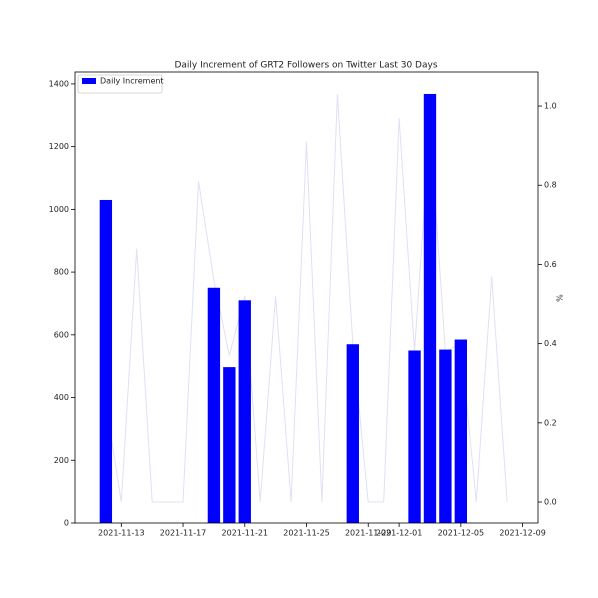 The image size is (598, 598). I want to click on y2-axis-label: %, so click(560, 298).